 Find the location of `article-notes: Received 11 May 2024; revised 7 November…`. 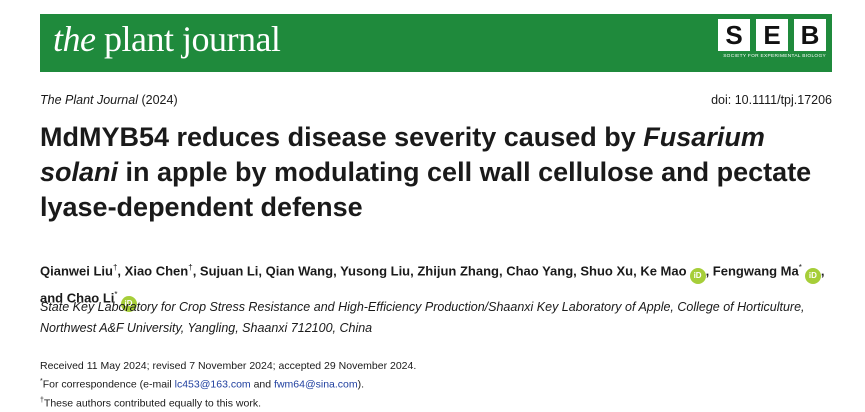

article-notes: Received 11 May 2024; revised 7 November… is located at coordinates (435, 385).